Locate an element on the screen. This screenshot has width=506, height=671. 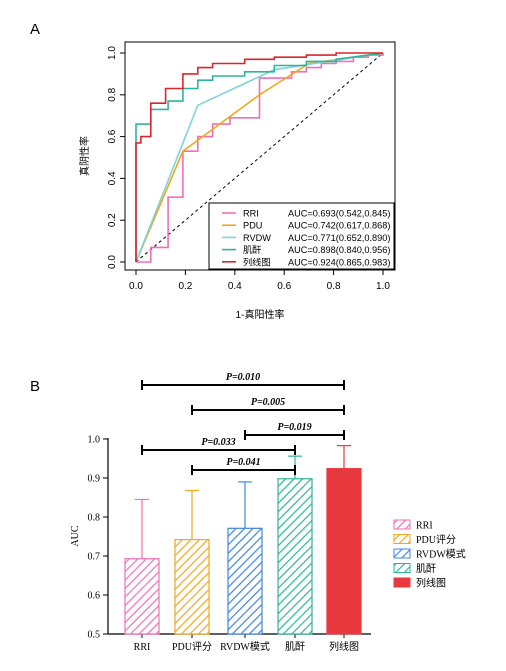
roc-legend-auc: AUC=0.898(0.840,0.956) is located at coordinates (339, 250).